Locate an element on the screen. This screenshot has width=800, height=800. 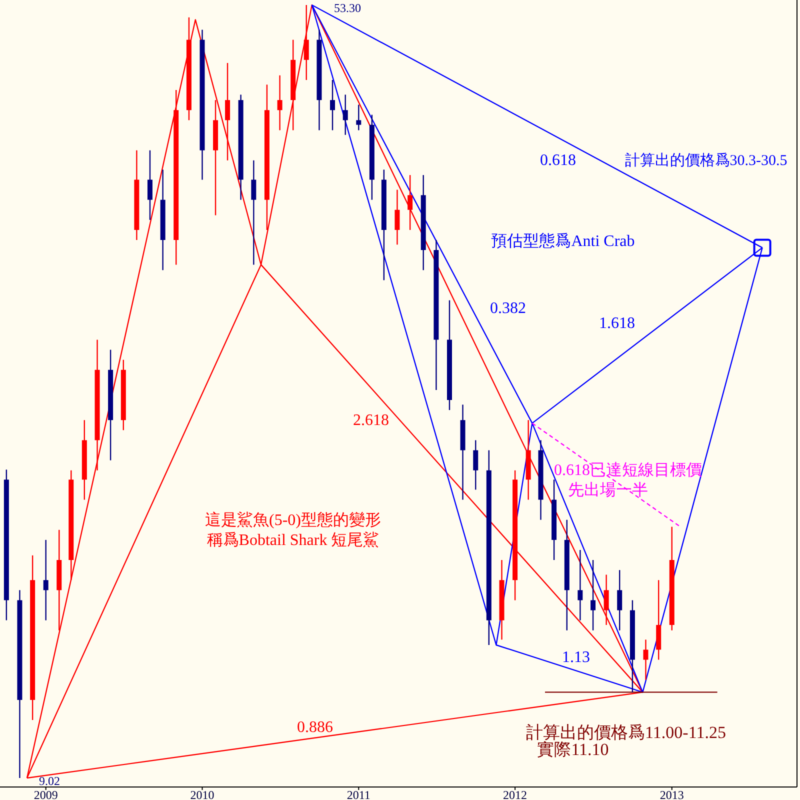
x-tick-label: 2013 is located at coordinates (672, 794).